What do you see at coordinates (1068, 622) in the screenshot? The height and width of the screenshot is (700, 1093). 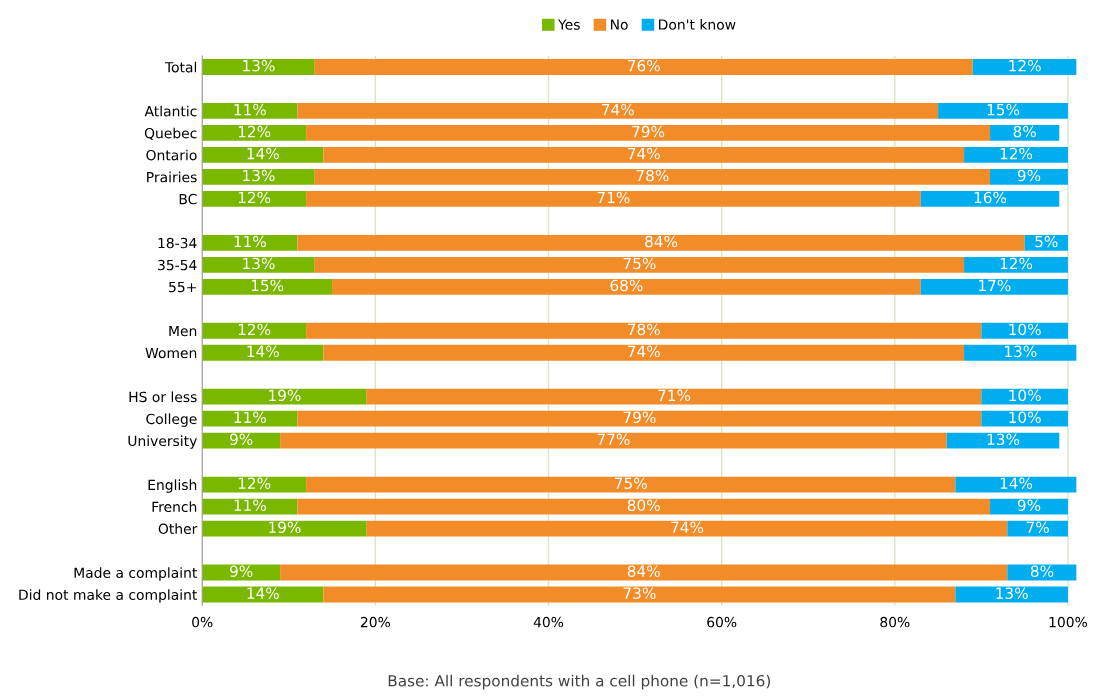 I see `x-tick-label: 100%` at bounding box center [1068, 622].